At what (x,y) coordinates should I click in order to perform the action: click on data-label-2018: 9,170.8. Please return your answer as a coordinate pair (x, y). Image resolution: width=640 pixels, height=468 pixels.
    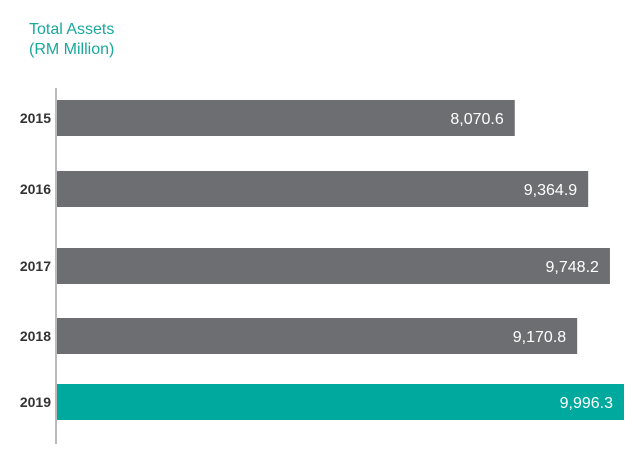
    Looking at the image, I should click on (539, 337).